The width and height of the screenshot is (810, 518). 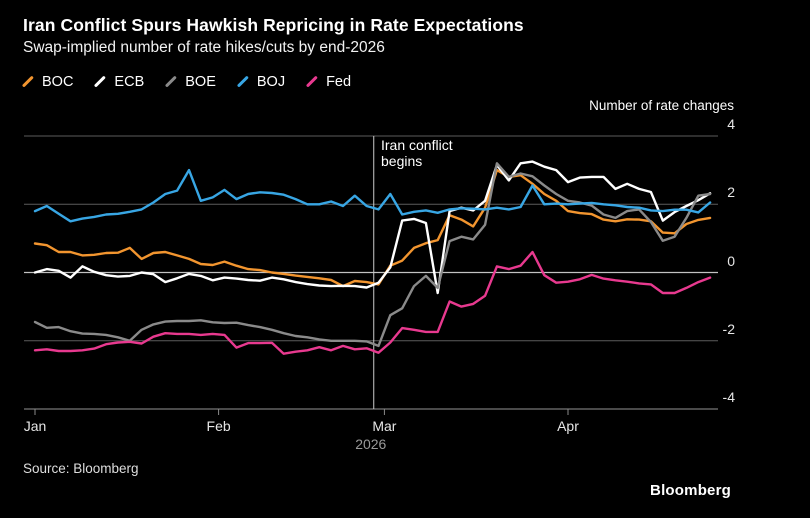 I want to click on x-tick-mar: Mar, so click(x=384, y=426).